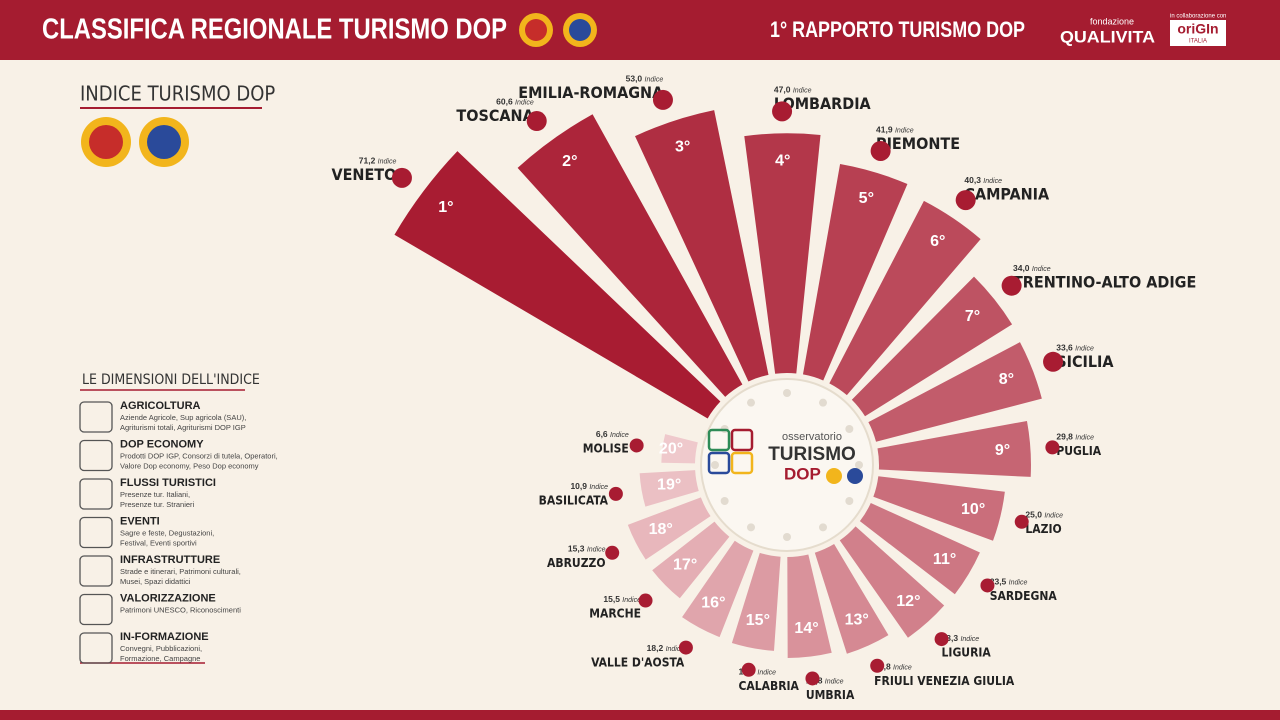  I want to click on dimension-desc: Festival, Eventi sportivi, so click(158, 542).